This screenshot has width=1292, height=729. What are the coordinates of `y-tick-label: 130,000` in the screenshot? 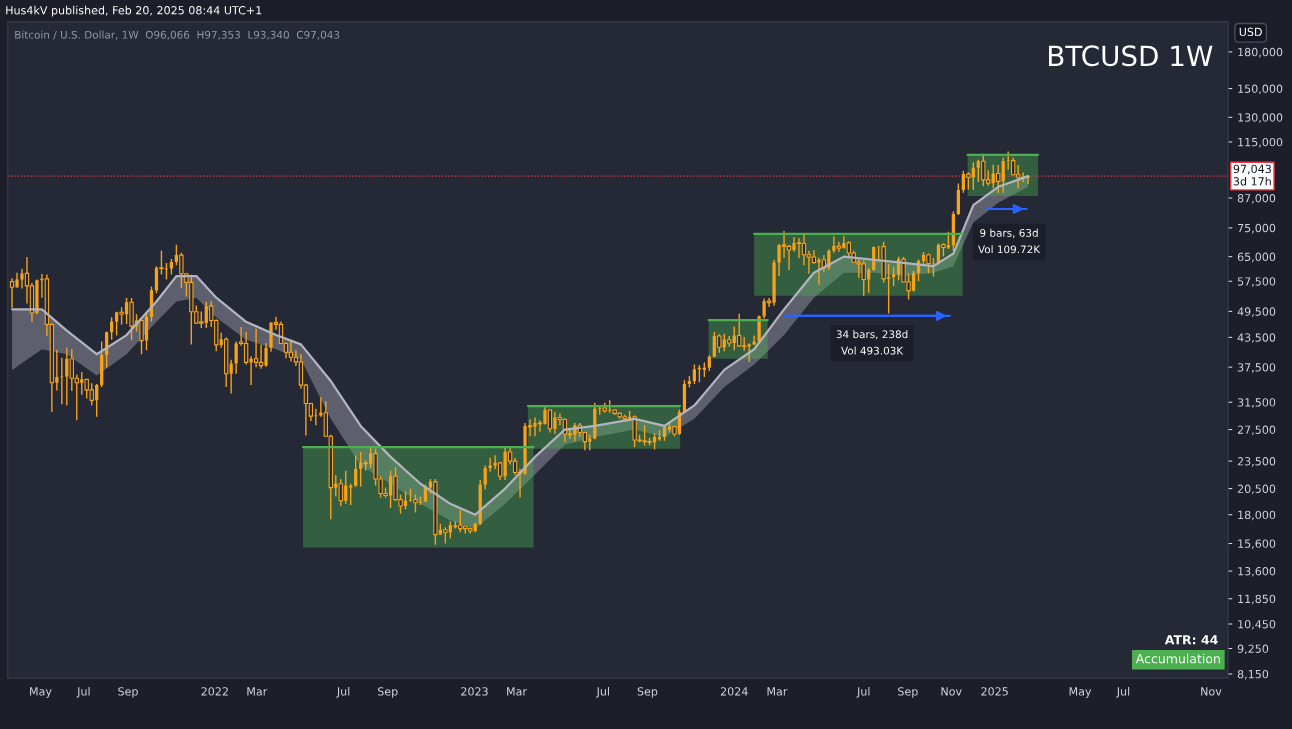 It's located at (1260, 118).